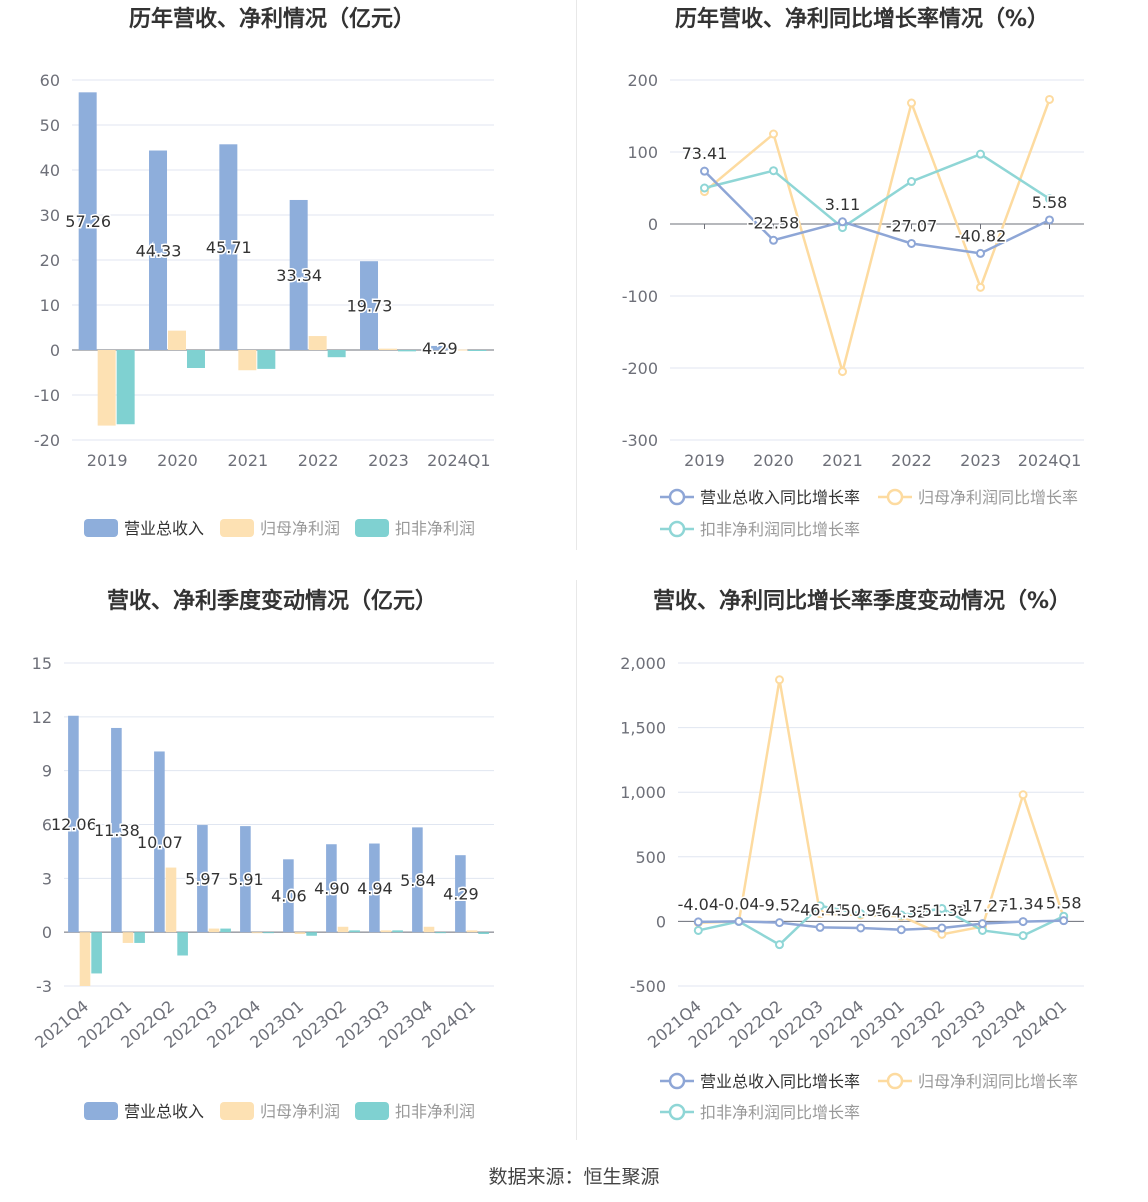 This screenshot has height=1202, width=1148. I want to click on line-deducted-net-growth, so click(877, 191).